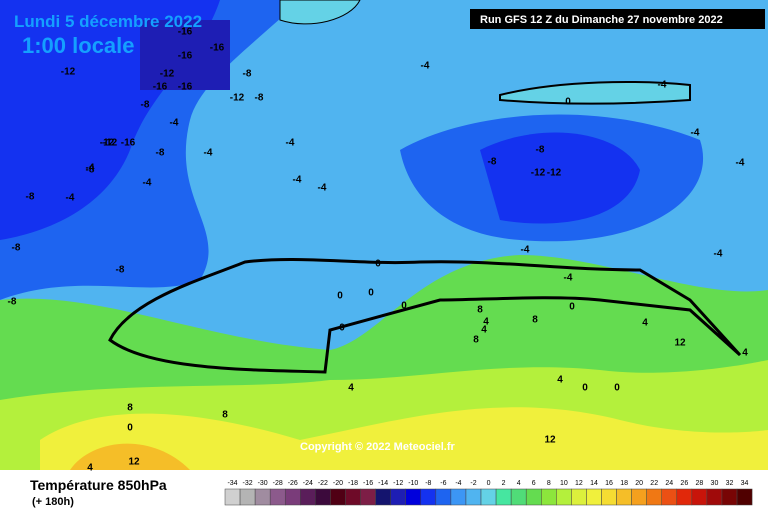 This screenshot has width=768, height=512. What do you see at coordinates (699, 483) in the screenshot?
I see `legend-label: 28` at bounding box center [699, 483].